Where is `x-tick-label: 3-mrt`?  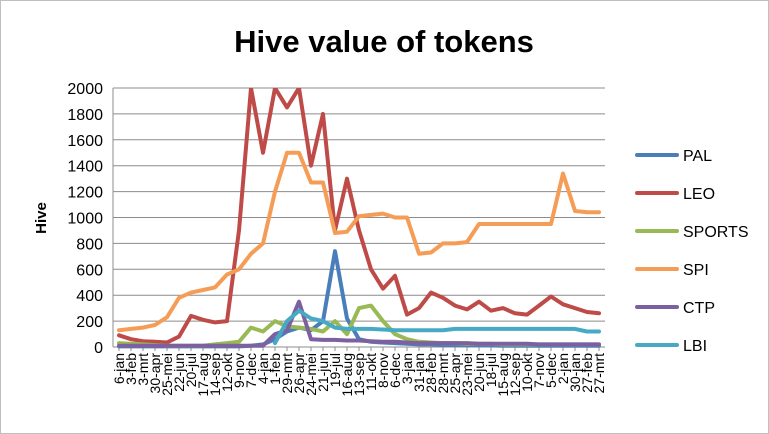
x-tick-label: 3-mrt is located at coordinates (143, 369).